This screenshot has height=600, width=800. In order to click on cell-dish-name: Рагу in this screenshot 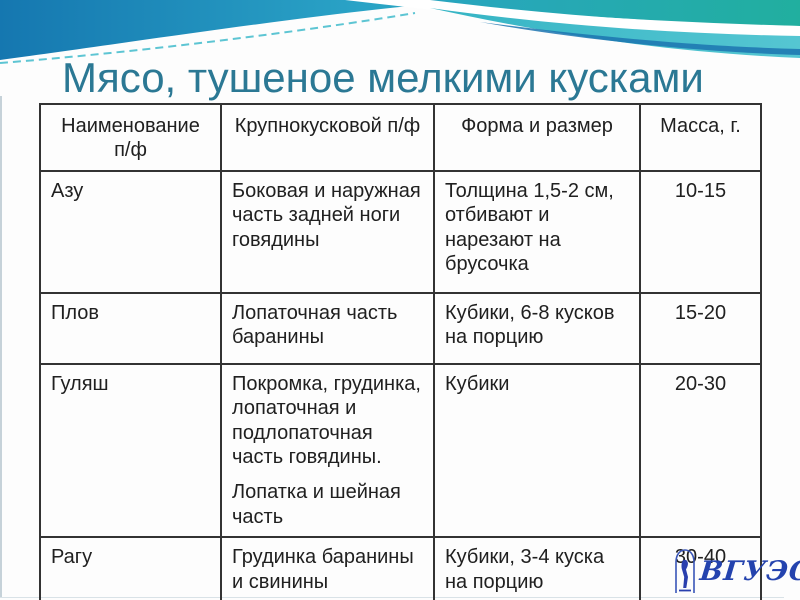, I will do `click(130, 568)`.